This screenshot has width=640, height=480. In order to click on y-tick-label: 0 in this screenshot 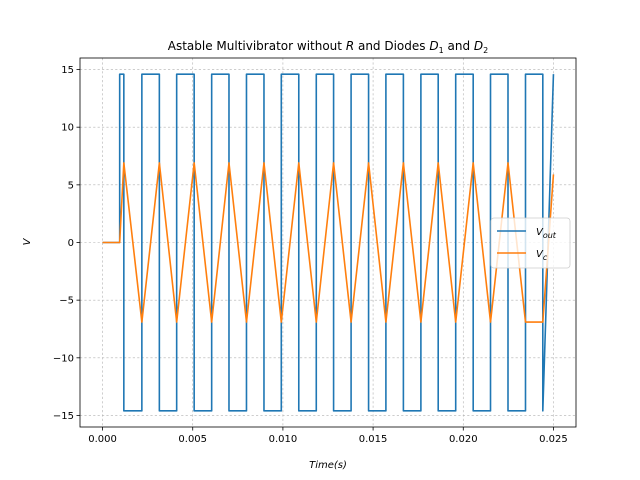, I will do `click(71, 243)`.